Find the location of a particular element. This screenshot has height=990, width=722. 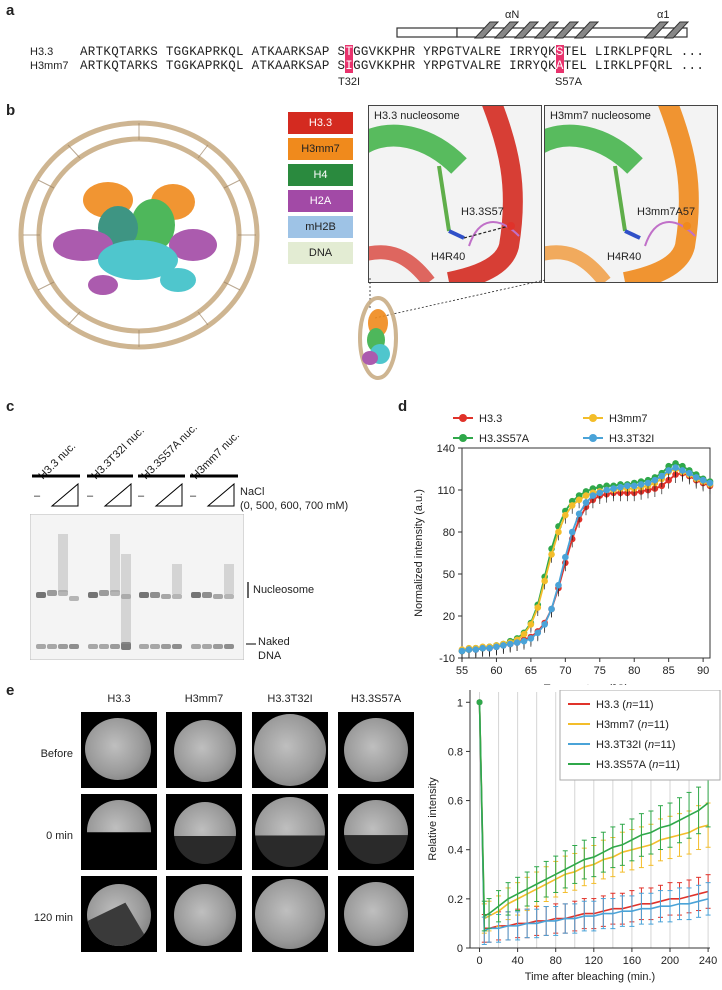

chart-e-legend-label: H3.3 (n=11) is located at coordinates (625, 705).